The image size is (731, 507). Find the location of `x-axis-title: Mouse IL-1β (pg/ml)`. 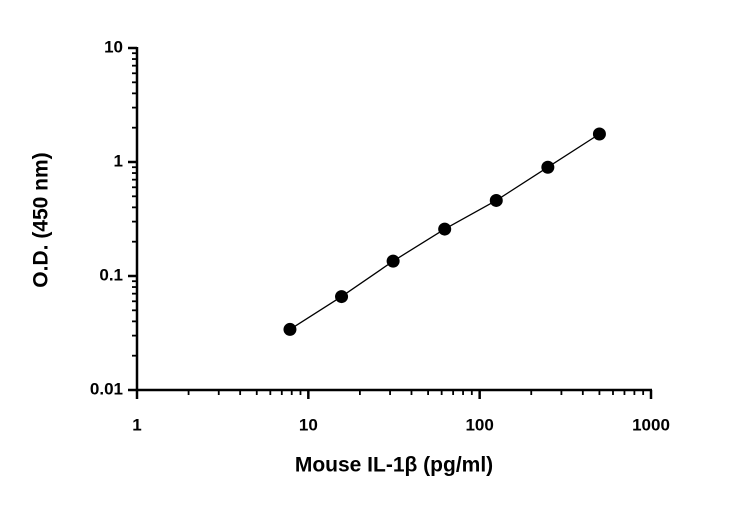

x-axis-title: Mouse IL-1β (pg/ml) is located at coordinates (394, 465).